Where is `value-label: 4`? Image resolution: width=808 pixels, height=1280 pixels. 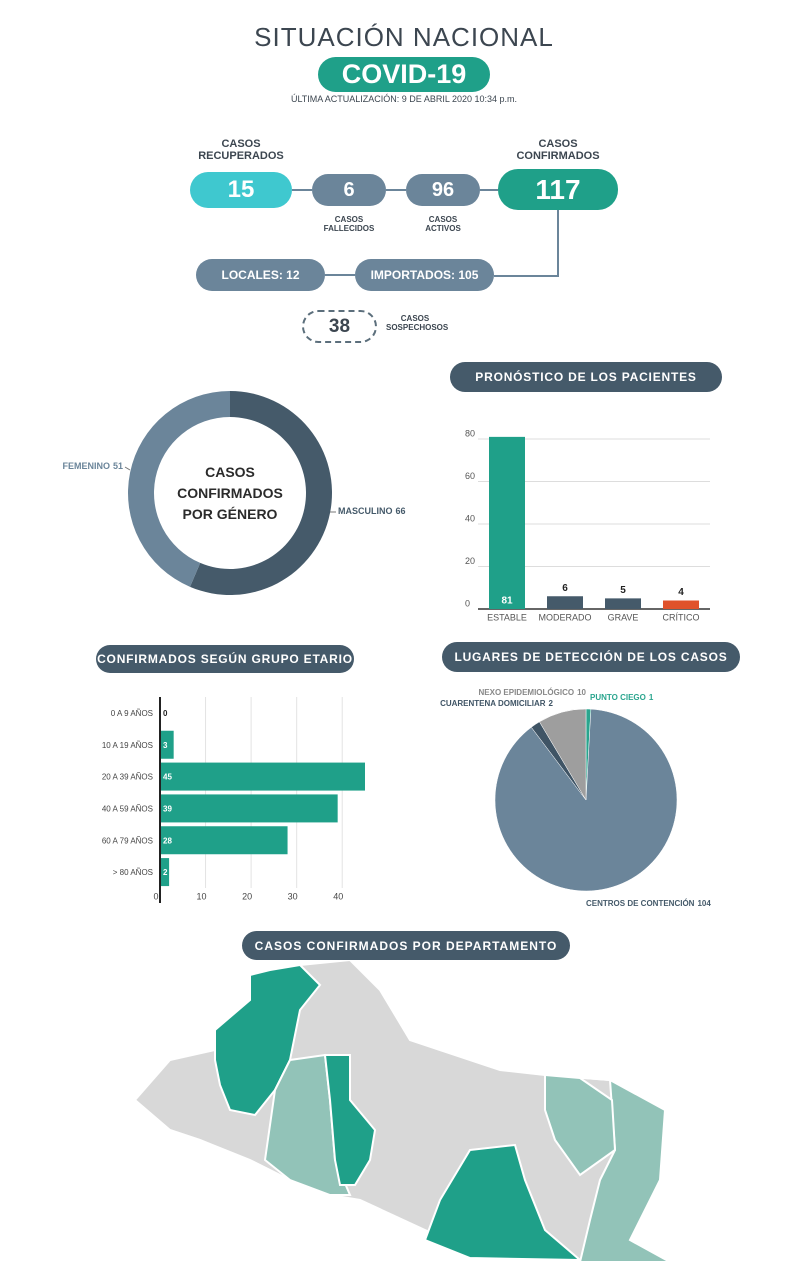 value-label: 4 is located at coordinates (681, 592).